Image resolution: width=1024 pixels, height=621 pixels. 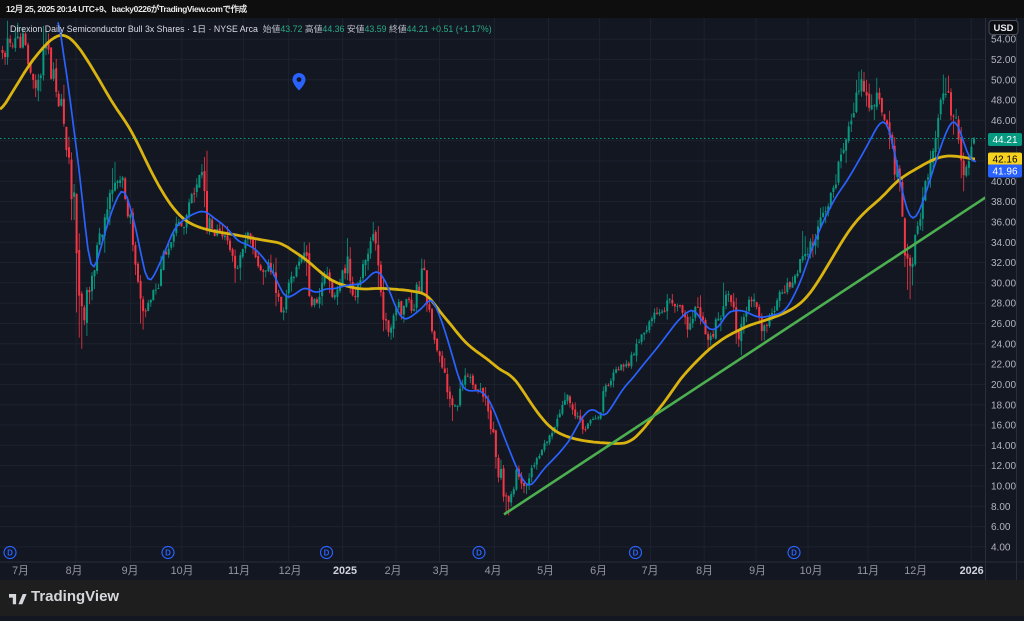 I want to click on svg-text: 8.00, so click(x=1001, y=507).